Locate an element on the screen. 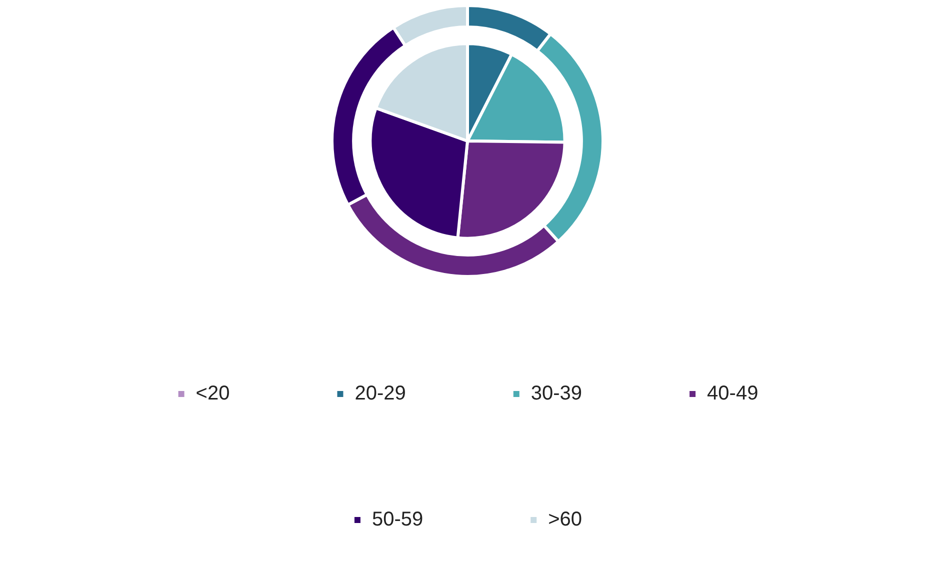 The width and height of the screenshot is (935, 570). legend-label: >60 is located at coordinates (565, 519).